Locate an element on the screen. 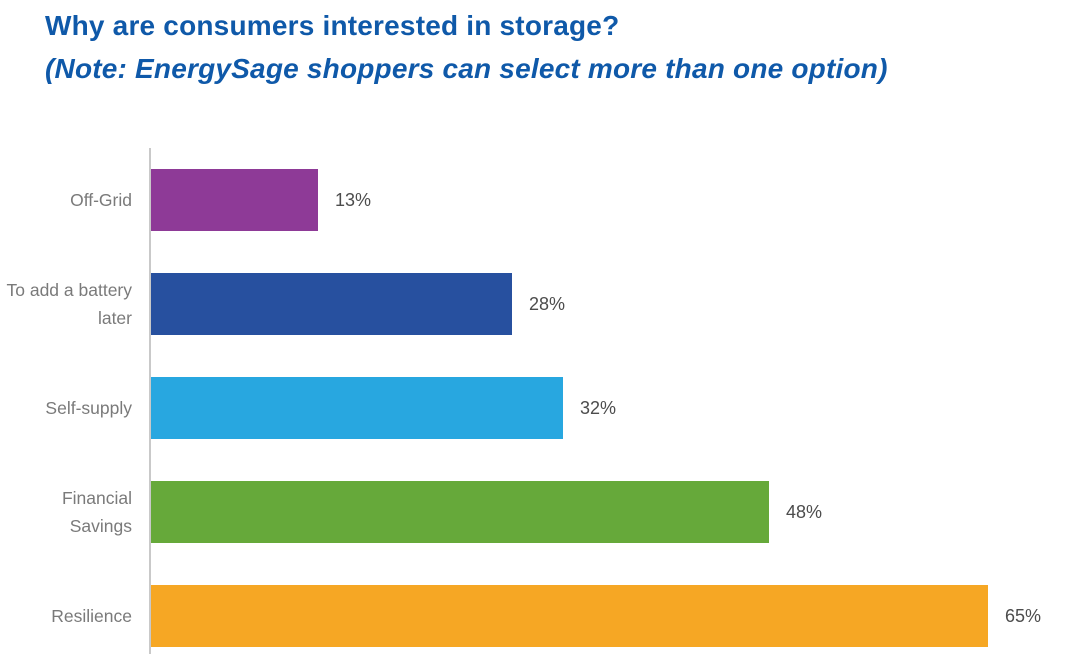 This screenshot has height=668, width=1086. chart-title: Why are consumers interested in storage? is located at coordinates (332, 25).